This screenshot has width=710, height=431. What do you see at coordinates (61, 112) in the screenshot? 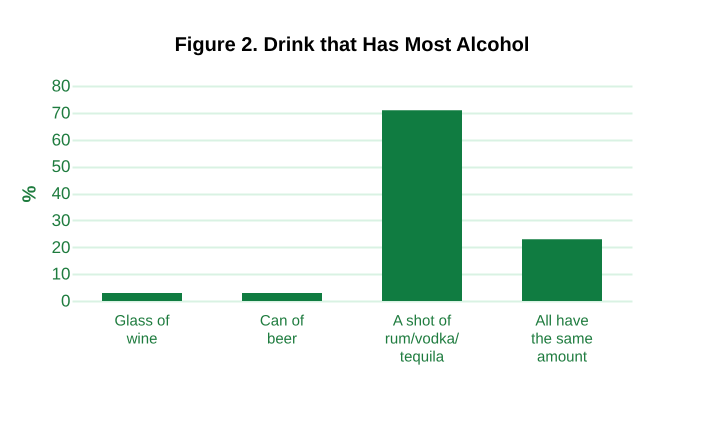
I see `y-tick-label: 70` at bounding box center [61, 112].